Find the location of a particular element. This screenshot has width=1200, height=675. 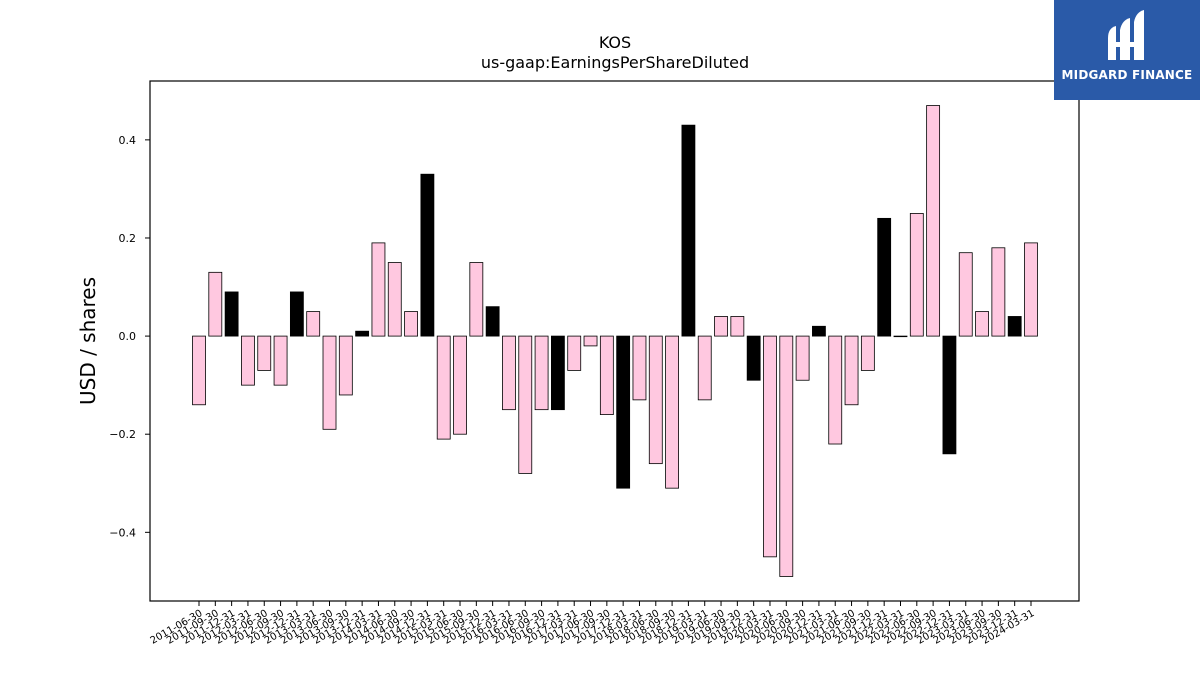

chart-title: KOS is located at coordinates (615, 42).